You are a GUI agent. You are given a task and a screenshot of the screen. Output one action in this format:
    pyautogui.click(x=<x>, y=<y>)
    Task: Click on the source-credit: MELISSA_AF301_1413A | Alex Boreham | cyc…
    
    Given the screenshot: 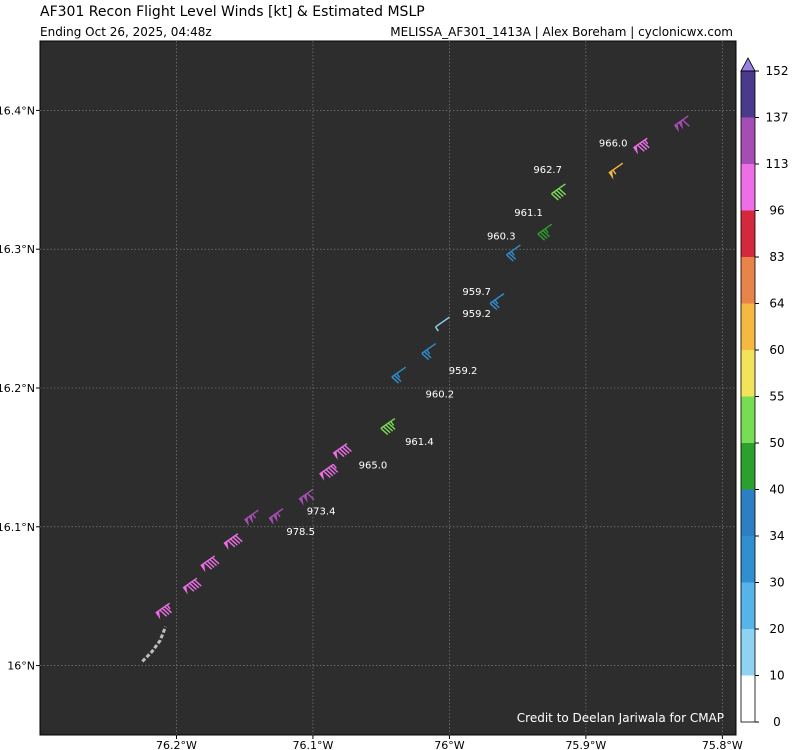 What is the action you would take?
    pyautogui.click(x=561, y=32)
    